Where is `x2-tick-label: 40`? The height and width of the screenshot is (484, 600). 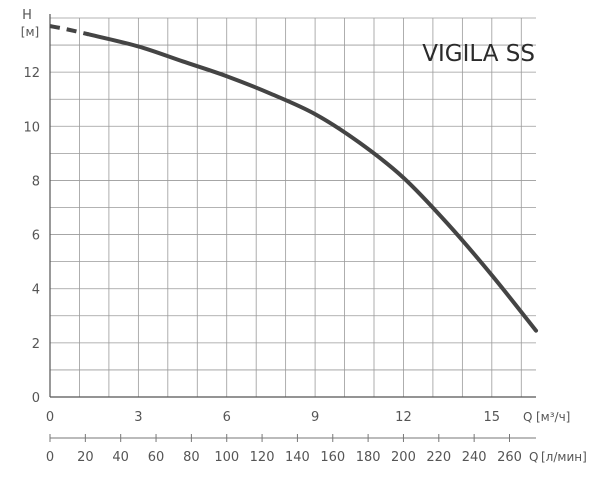 x2-tick-label: 40 is located at coordinates (120, 457).